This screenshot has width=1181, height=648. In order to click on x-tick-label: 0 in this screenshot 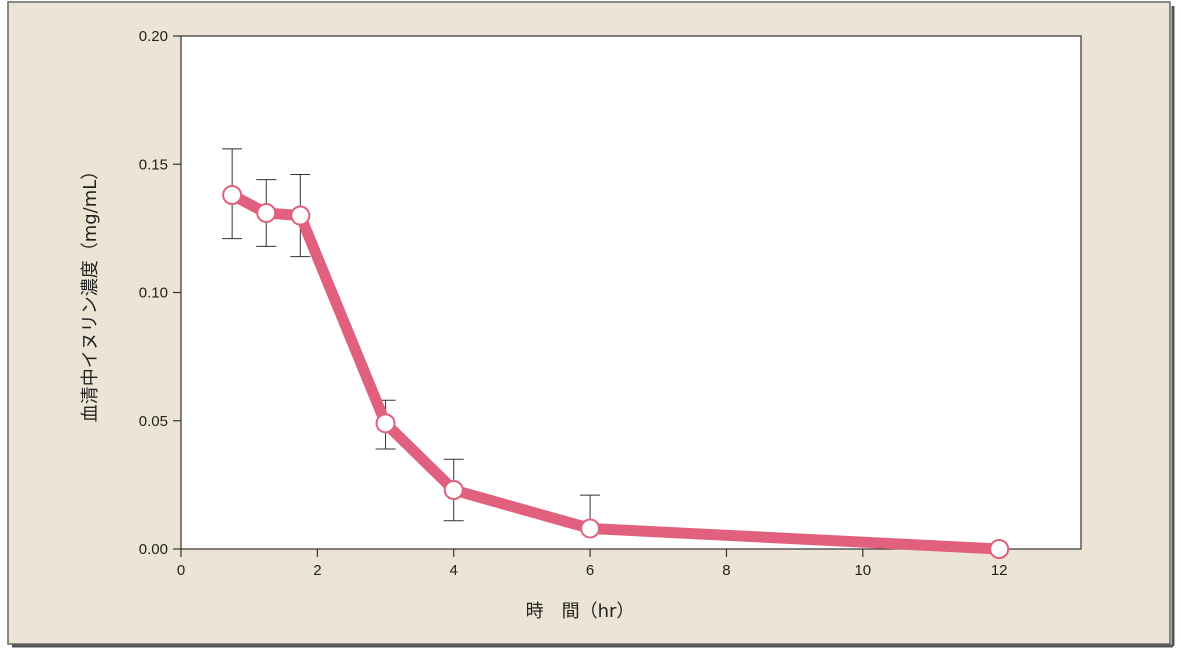, I will do `click(181, 570)`.